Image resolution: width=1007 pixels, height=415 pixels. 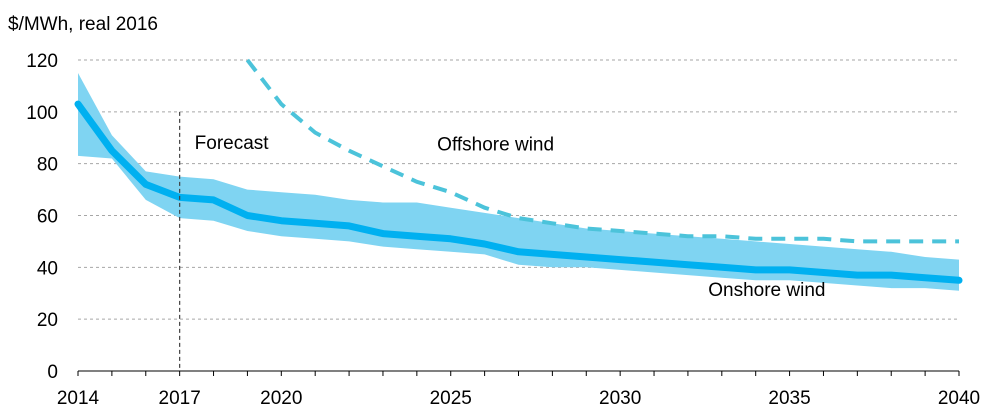 What do you see at coordinates (83, 24) in the screenshot?
I see `y-unit-label: $/MWh, real 2016` at bounding box center [83, 24].